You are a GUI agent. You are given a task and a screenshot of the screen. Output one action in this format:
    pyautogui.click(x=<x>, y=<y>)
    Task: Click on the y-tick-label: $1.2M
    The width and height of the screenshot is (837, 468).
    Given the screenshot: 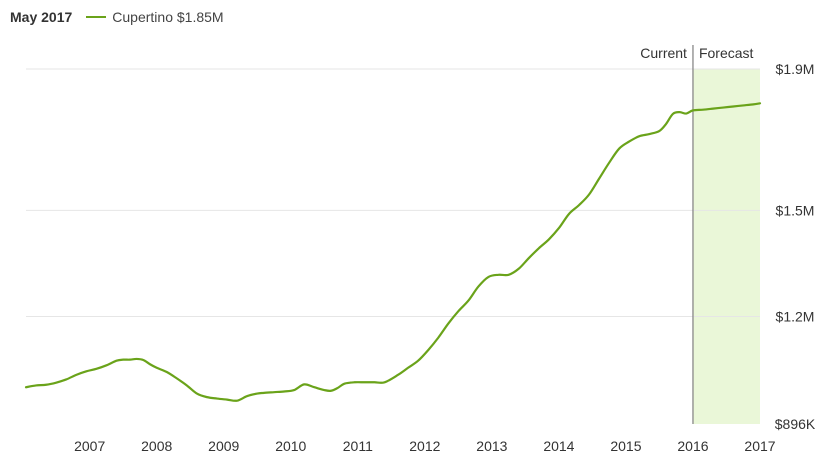 What is the action you would take?
    pyautogui.click(x=795, y=317)
    